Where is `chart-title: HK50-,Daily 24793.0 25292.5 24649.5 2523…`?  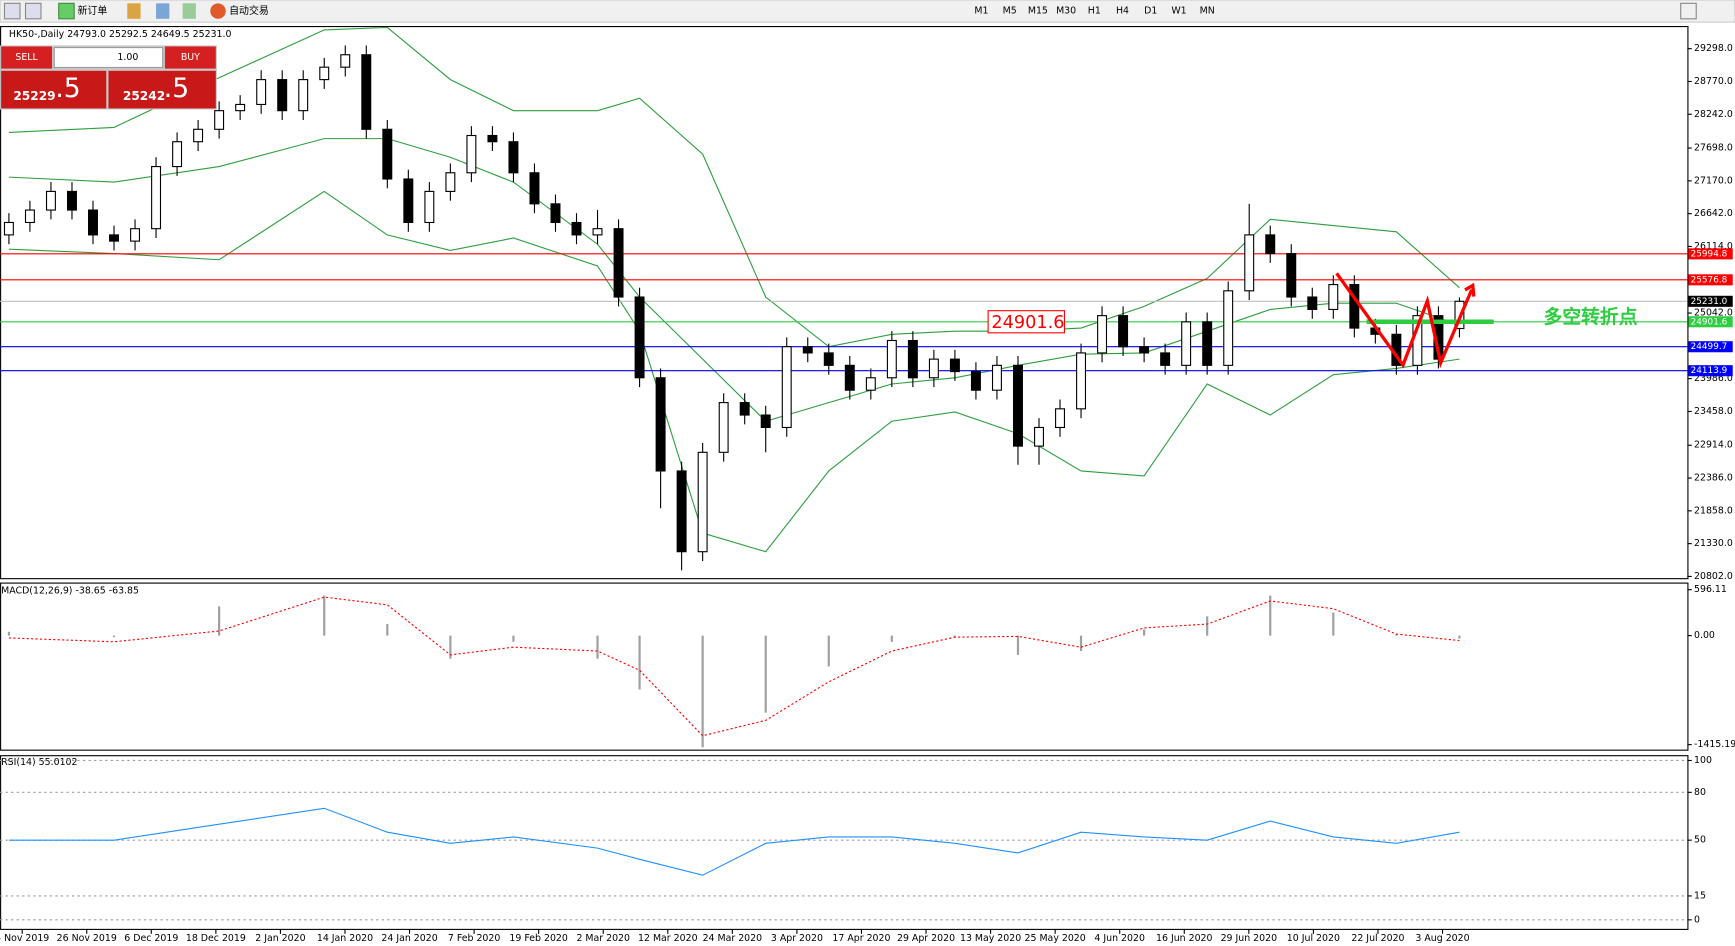
chart-title: HK50-,Daily 24793.0 25292.5 24649.5 2523… is located at coordinates (120, 34).